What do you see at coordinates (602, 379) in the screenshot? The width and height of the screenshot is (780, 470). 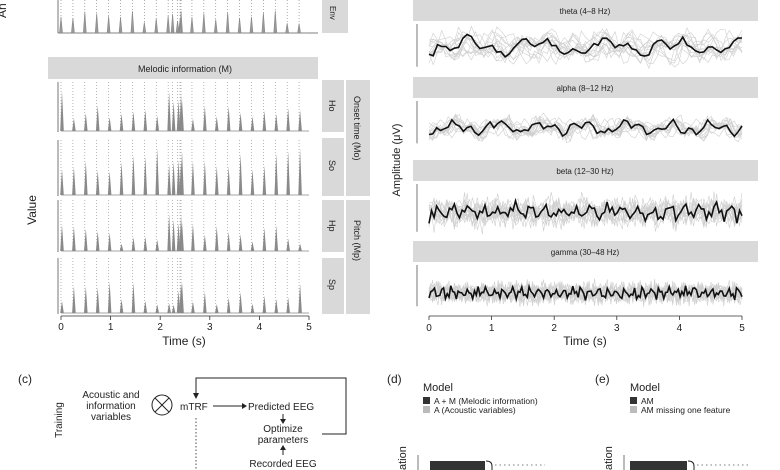 I see `panel-e-label: (e)` at bounding box center [602, 379].